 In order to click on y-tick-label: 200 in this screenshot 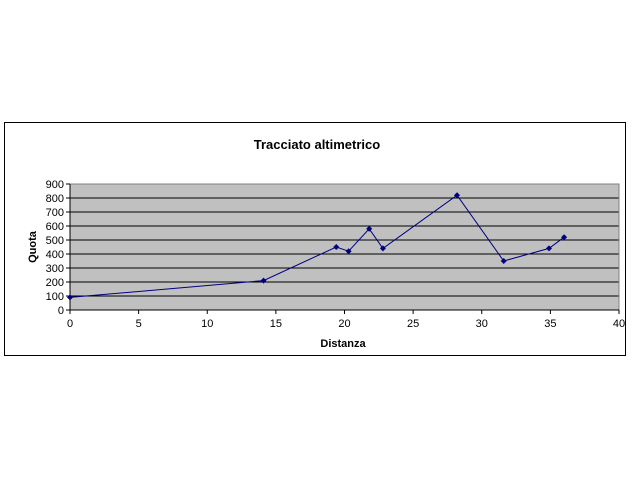, I will do `click(55, 283)`.